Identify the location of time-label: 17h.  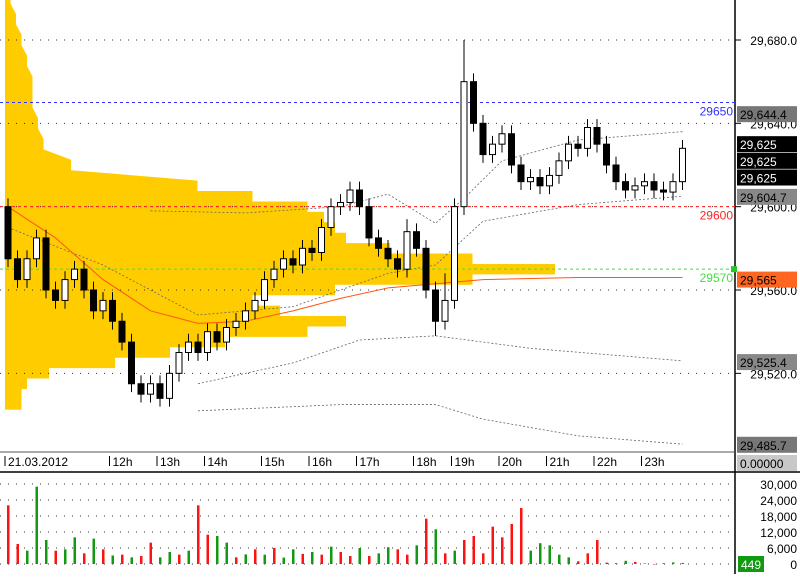
(370, 462).